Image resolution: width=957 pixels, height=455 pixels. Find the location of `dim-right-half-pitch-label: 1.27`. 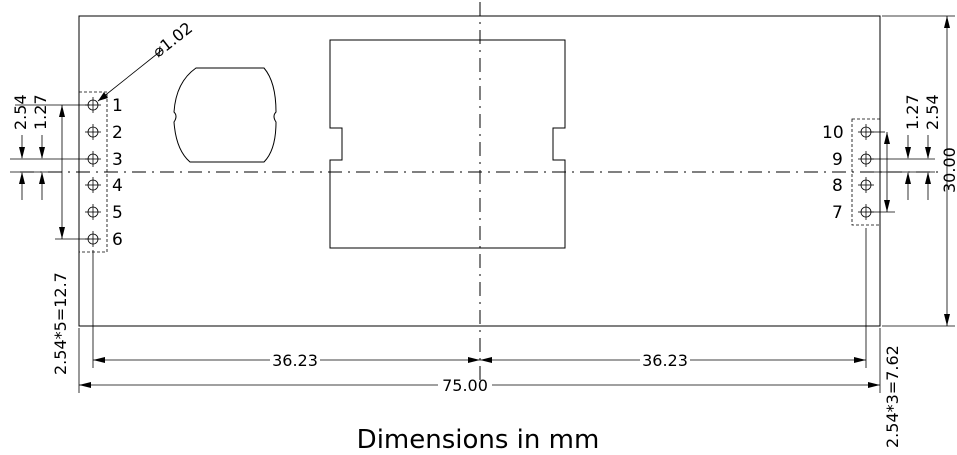

dim-right-half-pitch-label: 1.27 is located at coordinates (912, 112).